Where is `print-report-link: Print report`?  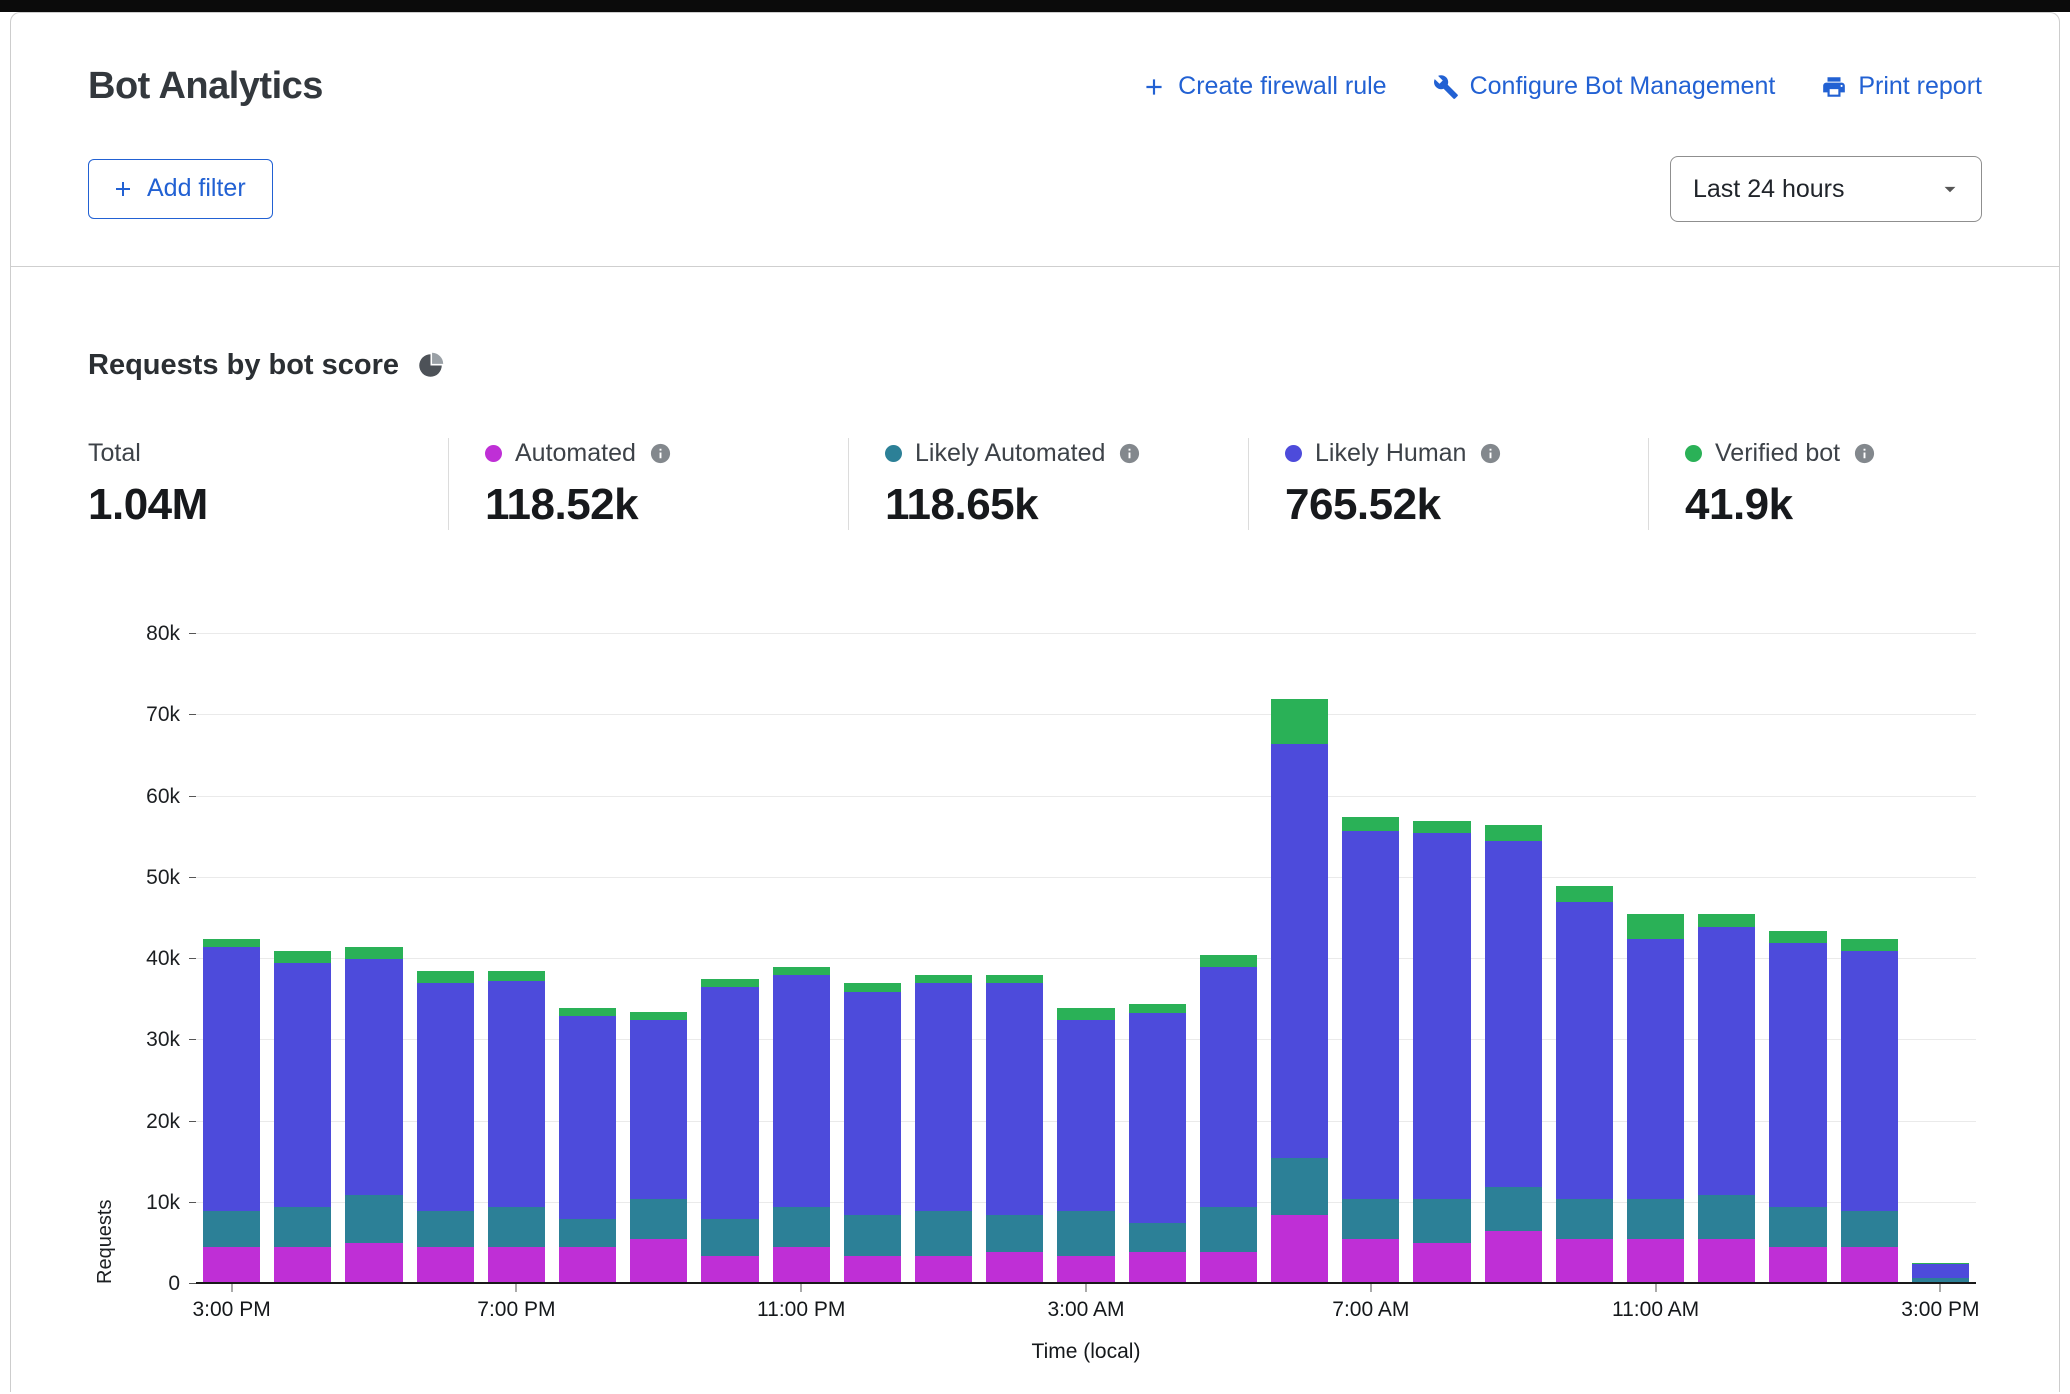 print-report-link: Print report is located at coordinates (1901, 86).